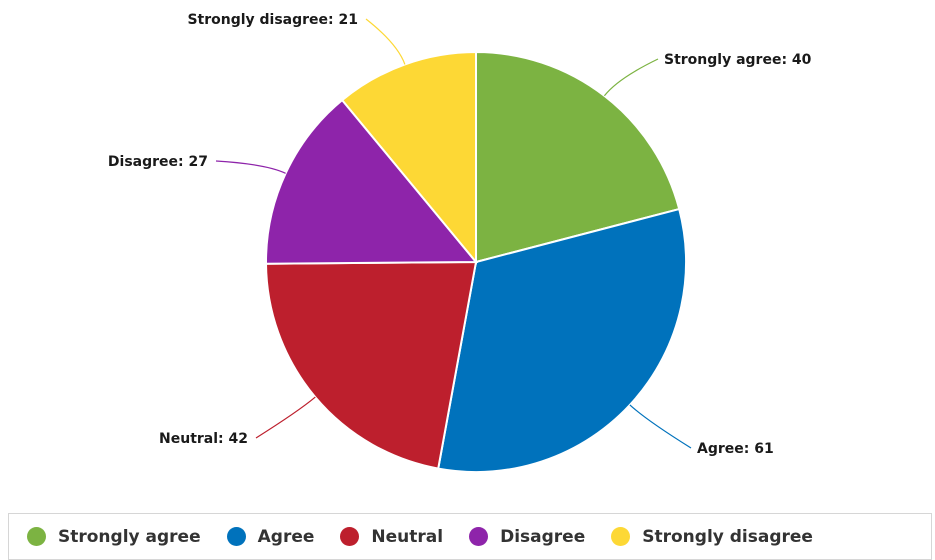 The width and height of the screenshot is (935, 560). I want to click on legend-item-agree: Agree, so click(270, 536).